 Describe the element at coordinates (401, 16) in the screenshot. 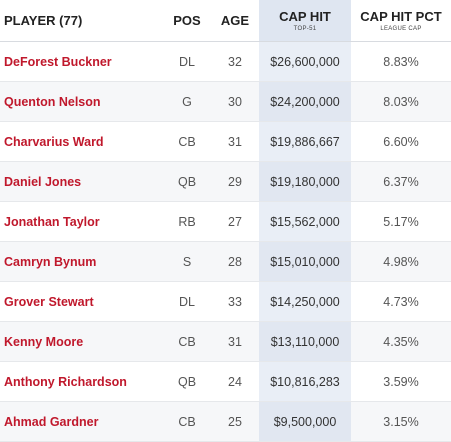

I see `header-label: CAP HIT PCT` at that location.